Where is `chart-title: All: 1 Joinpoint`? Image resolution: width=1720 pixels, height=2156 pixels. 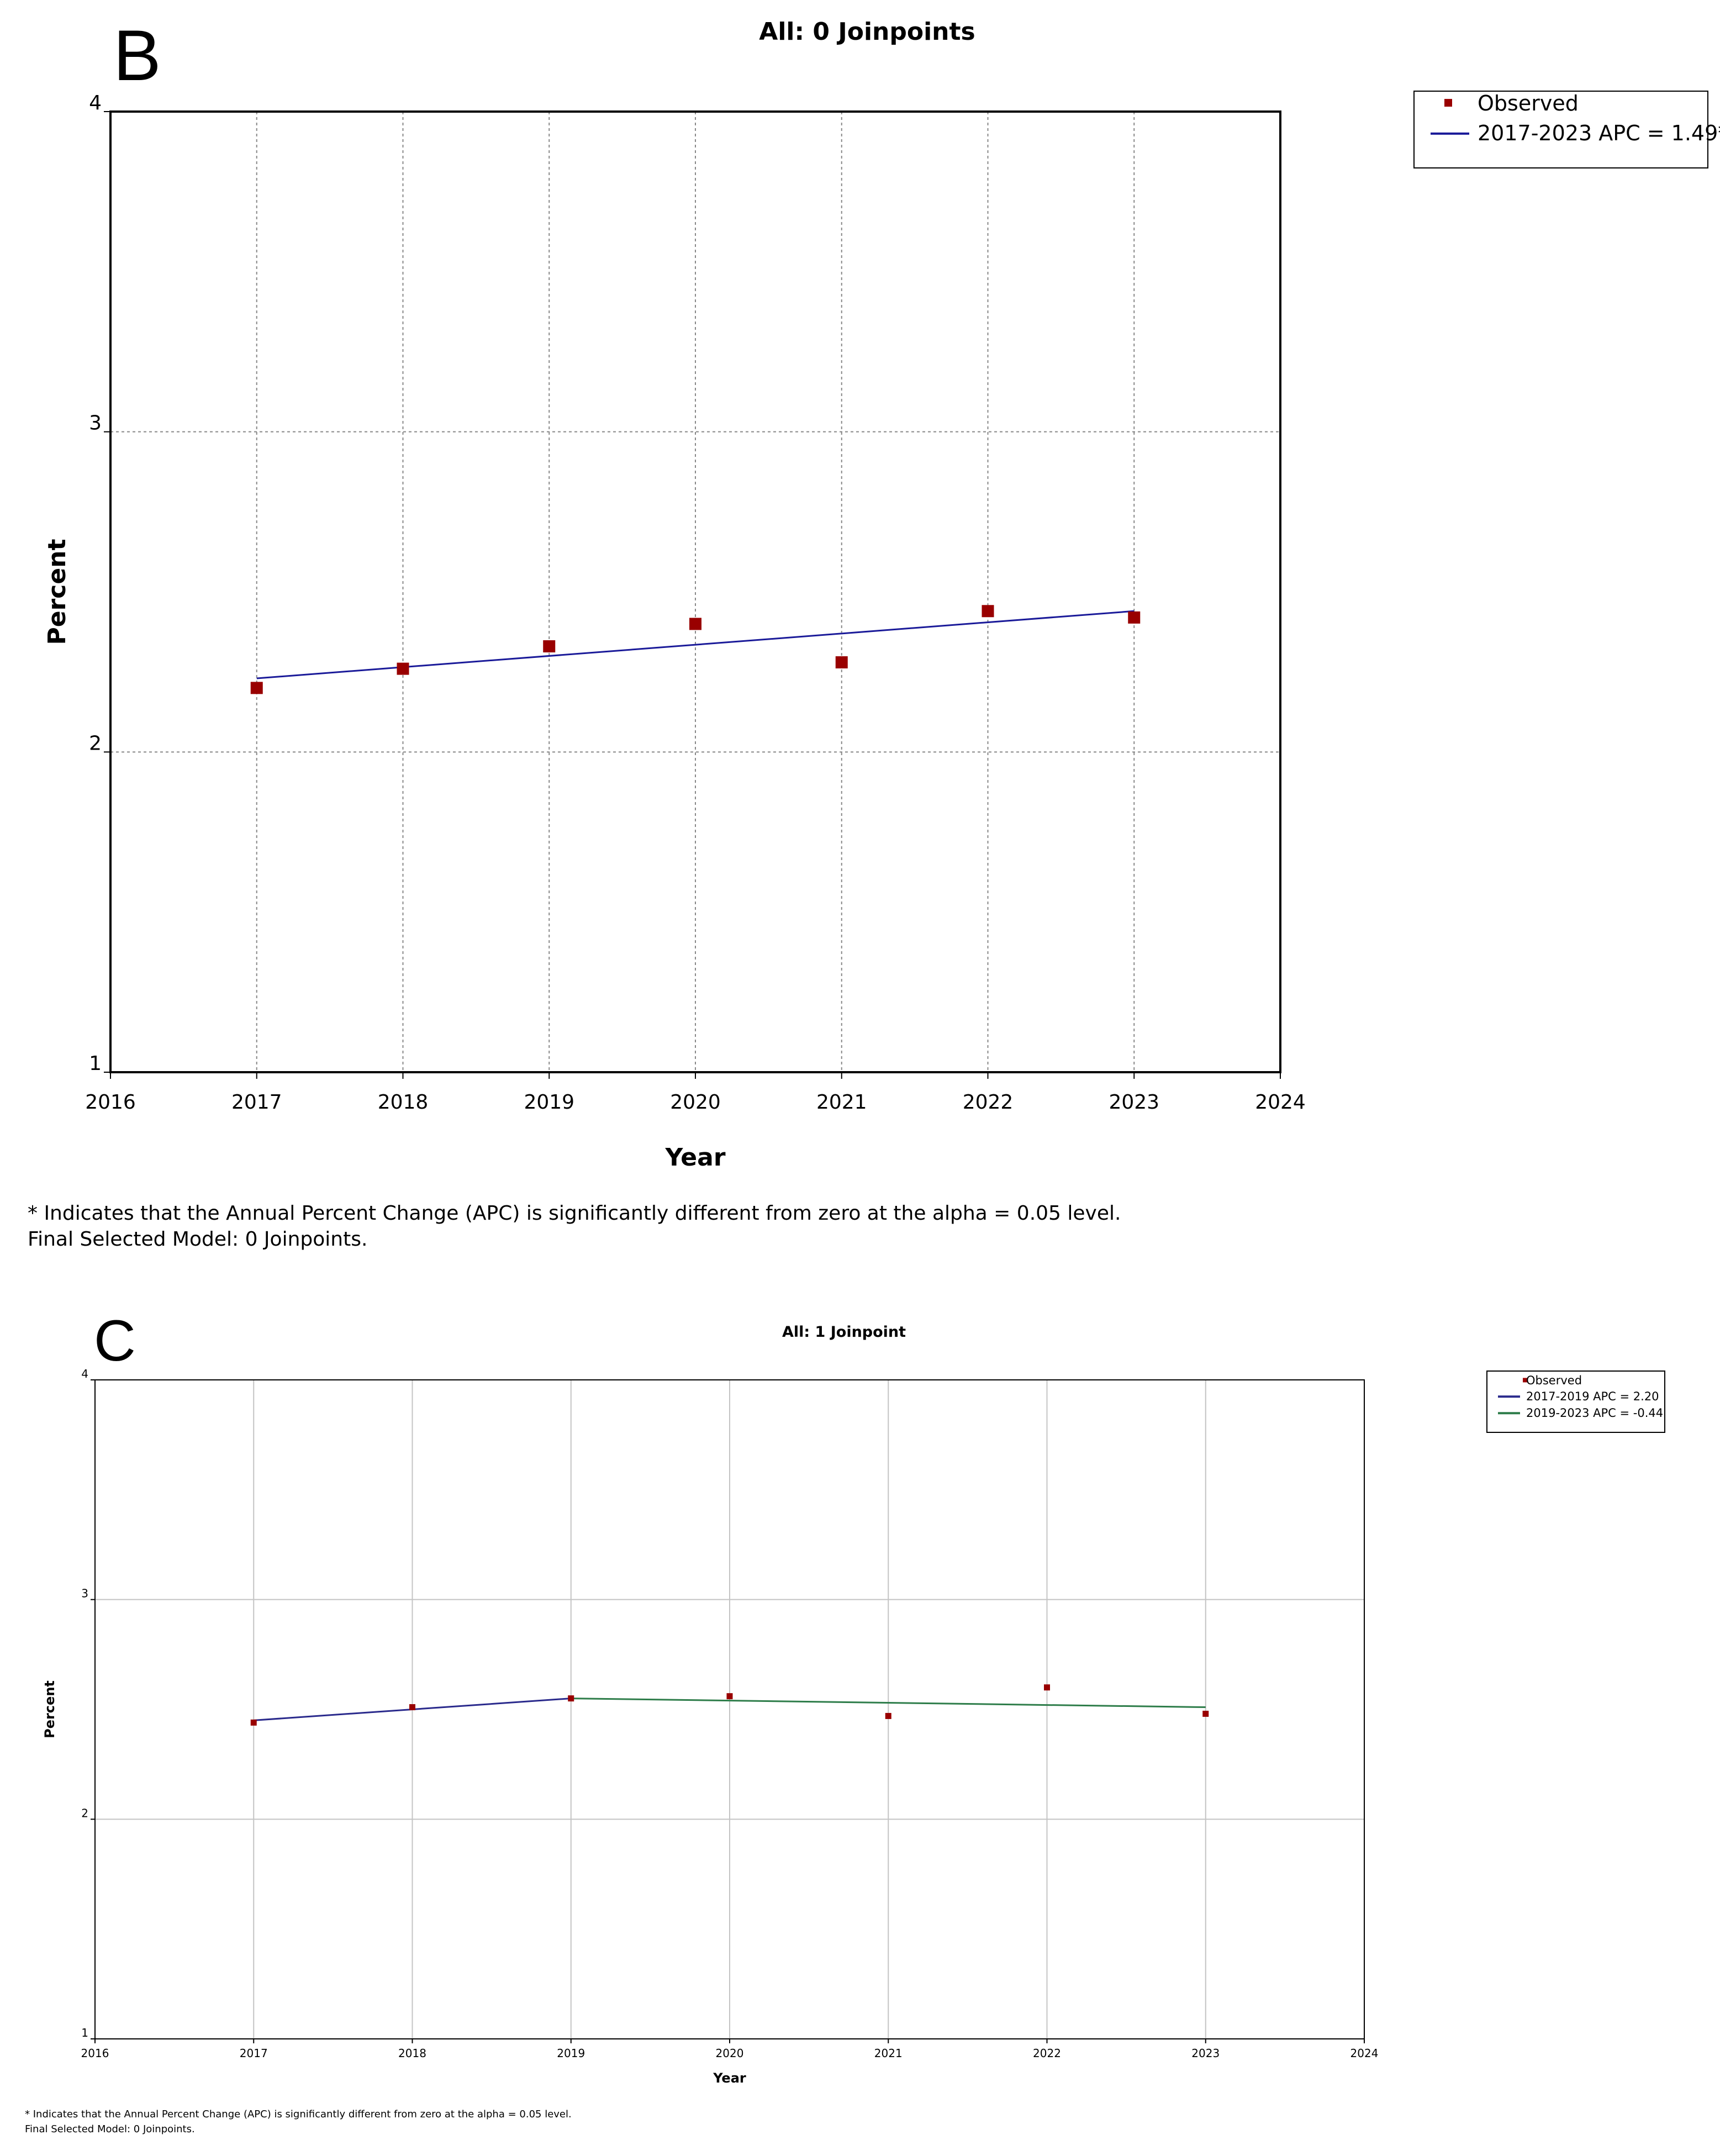
chart-title: All: 1 Joinpoint is located at coordinates (844, 1332).